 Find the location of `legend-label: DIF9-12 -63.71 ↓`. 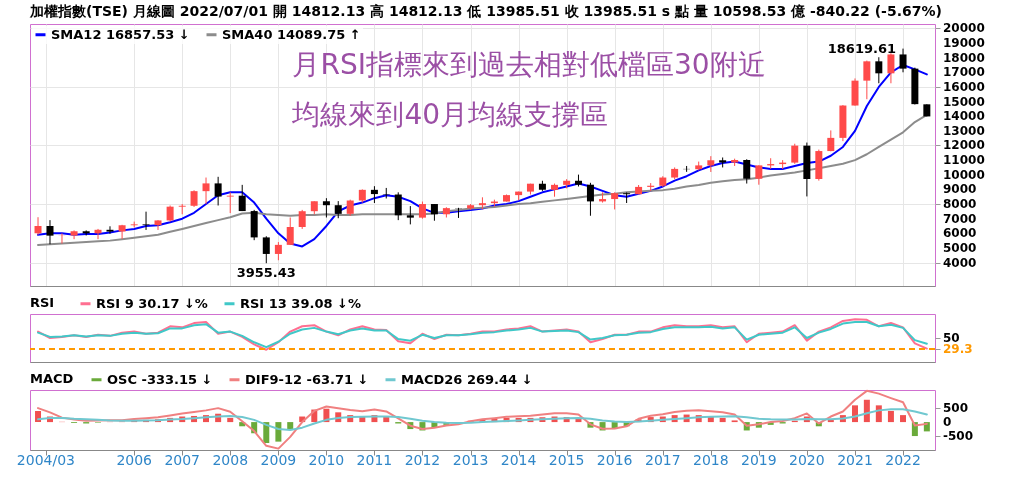

legend-label: DIF9-12 -63.71 ↓ is located at coordinates (307, 379).